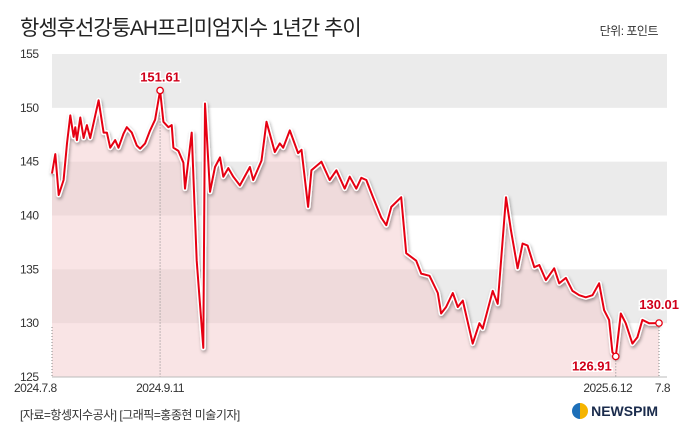  What do you see at coordinates (29, 323) in the screenshot?
I see `y-tick-label: 130` at bounding box center [29, 323].